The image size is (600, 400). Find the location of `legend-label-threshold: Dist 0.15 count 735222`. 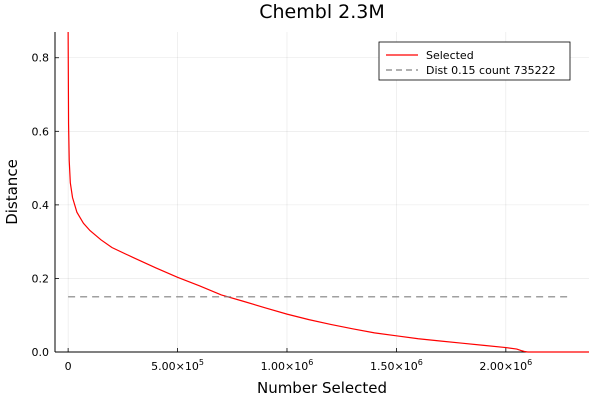

legend-label-threshold: Dist 0.15 count 735222 is located at coordinates (491, 70).